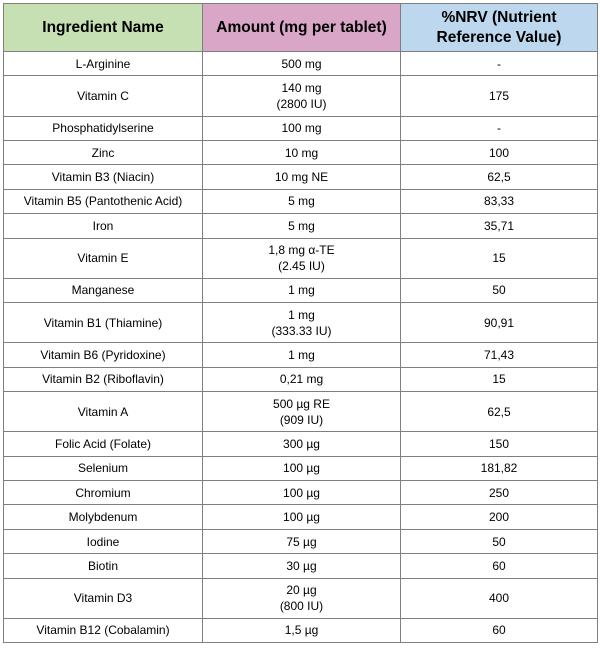  Describe the element at coordinates (103, 128) in the screenshot. I see `ingredient-cell: Phosphatidylserine` at that location.